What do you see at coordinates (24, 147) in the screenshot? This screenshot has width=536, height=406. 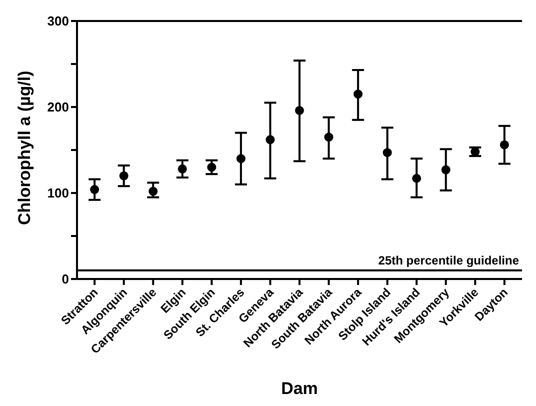 I see `y-axis-title: Chlorophyll a (µg/l)` at bounding box center [24, 147].